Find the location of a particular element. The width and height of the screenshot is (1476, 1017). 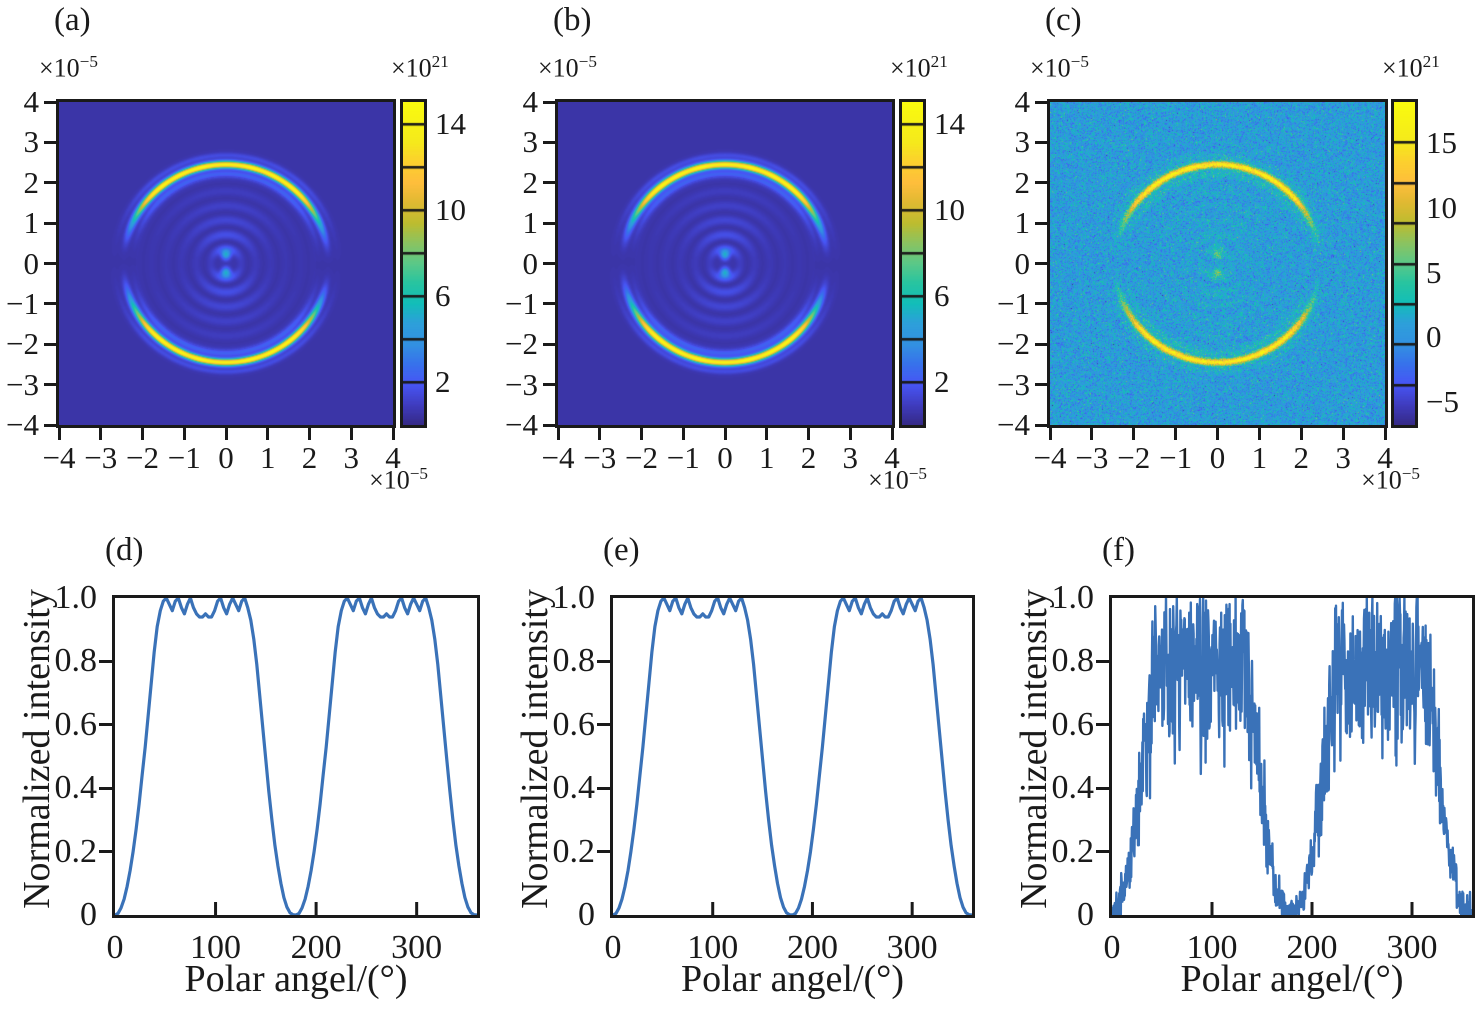

panel-a-y-tick-label: 4 is located at coordinates (31, 101).